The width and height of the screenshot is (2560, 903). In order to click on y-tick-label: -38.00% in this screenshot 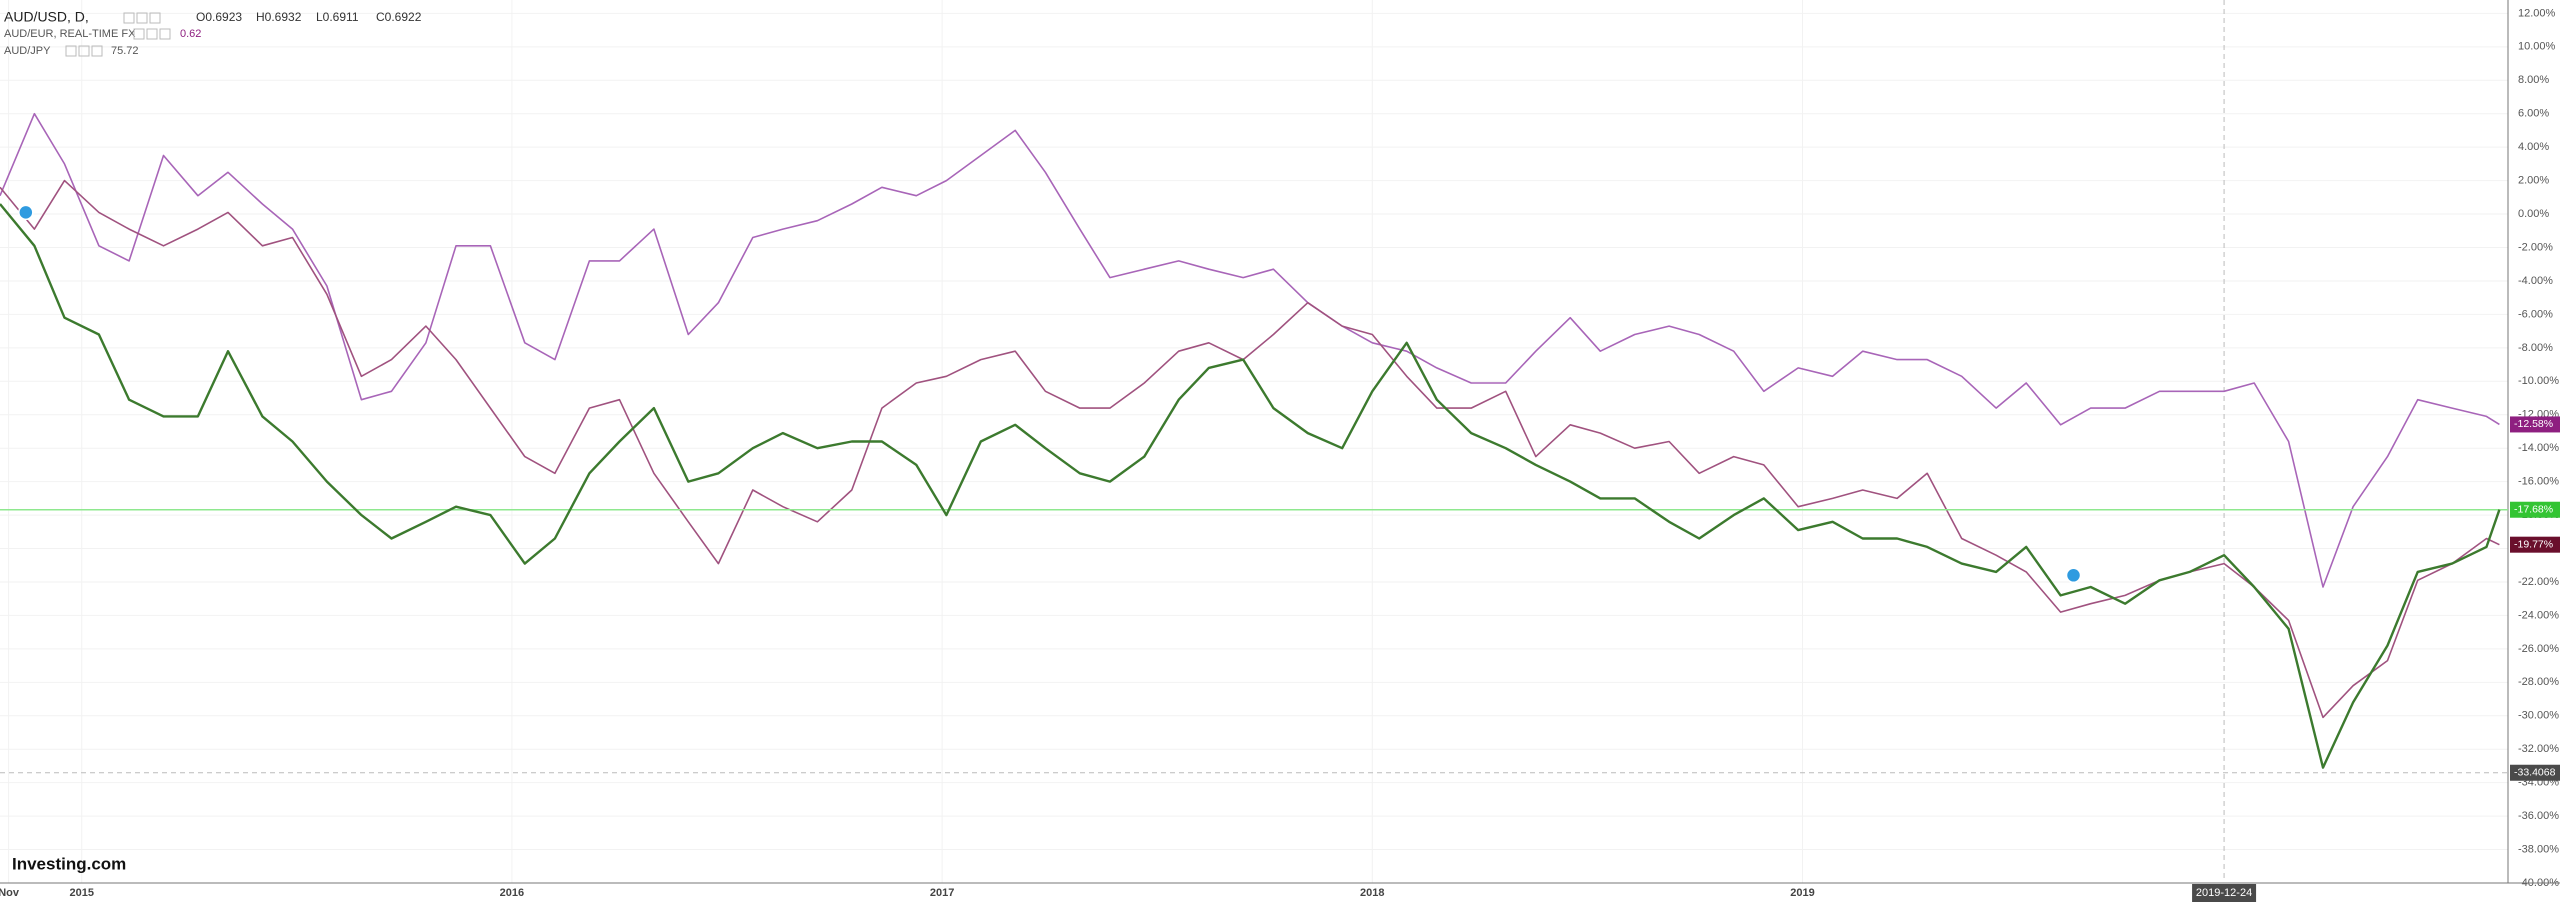, I will do `click(2538, 849)`.